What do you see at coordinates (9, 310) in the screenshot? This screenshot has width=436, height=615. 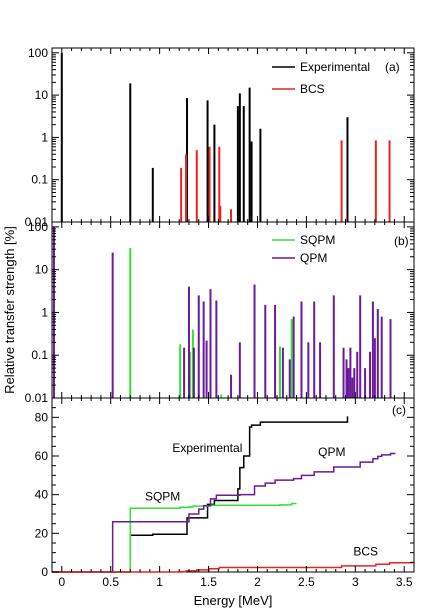 I see `y-axis-title: Relative transfer strength [%]` at bounding box center [9, 310].